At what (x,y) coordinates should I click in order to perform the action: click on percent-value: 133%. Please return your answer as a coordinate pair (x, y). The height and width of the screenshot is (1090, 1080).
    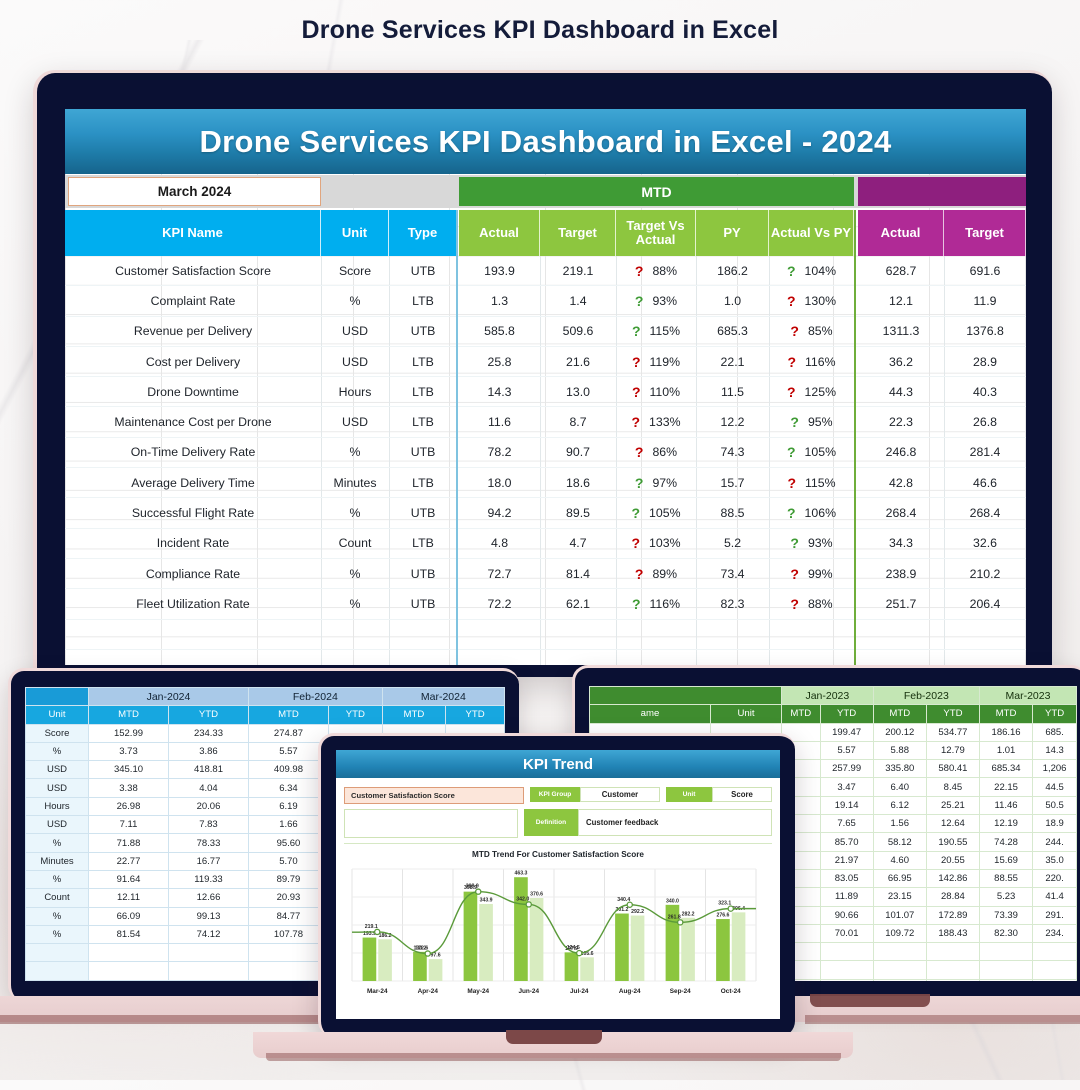
    Looking at the image, I should click on (665, 422).